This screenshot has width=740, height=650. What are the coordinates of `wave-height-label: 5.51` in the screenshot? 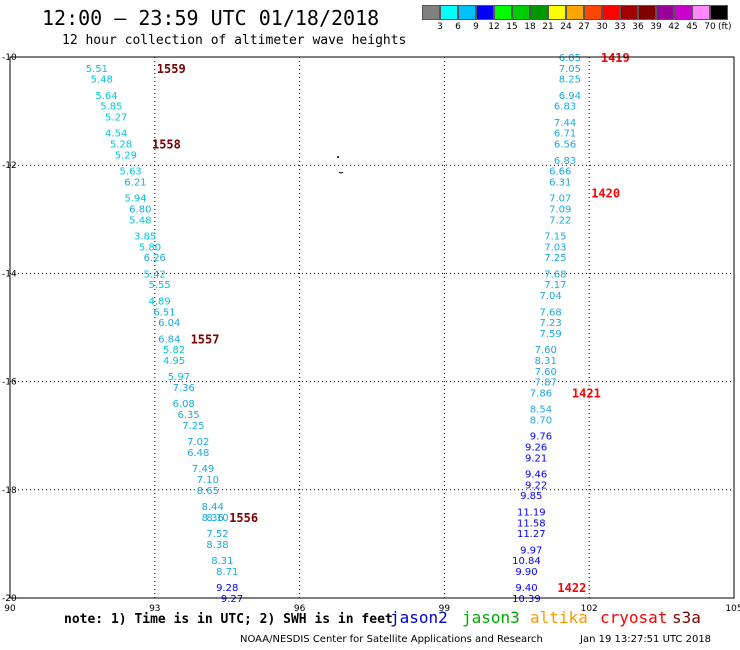 It's located at (97, 69).